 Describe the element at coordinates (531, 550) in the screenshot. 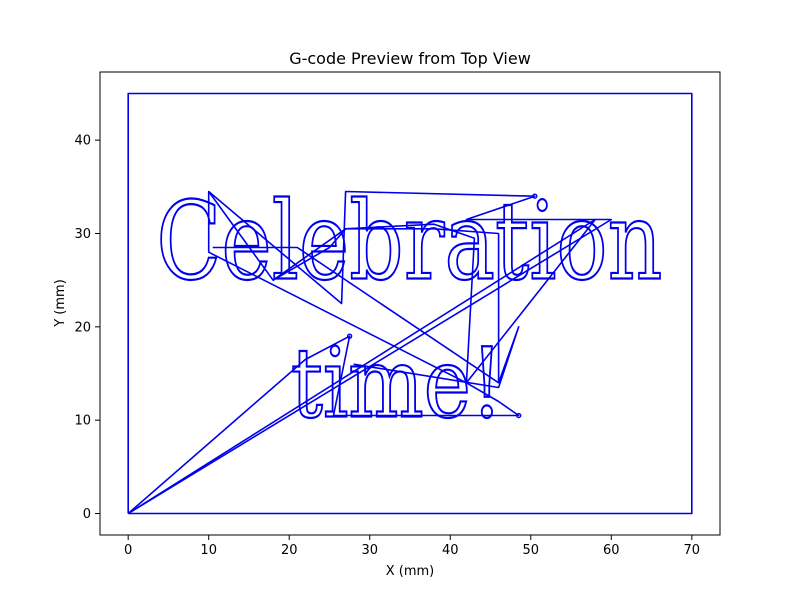

I see `x-tick-label: 50` at that location.